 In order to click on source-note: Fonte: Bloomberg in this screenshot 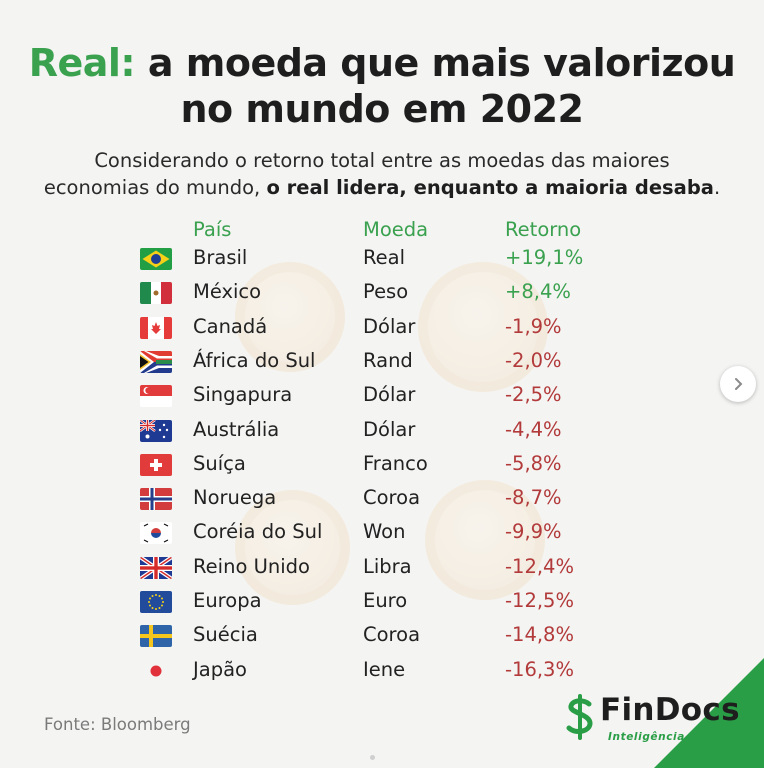, I will do `click(117, 724)`.